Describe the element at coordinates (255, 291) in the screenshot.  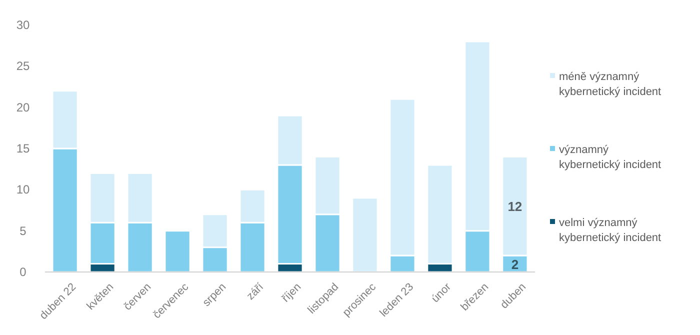
I see `x-tick-label: září` at that location.